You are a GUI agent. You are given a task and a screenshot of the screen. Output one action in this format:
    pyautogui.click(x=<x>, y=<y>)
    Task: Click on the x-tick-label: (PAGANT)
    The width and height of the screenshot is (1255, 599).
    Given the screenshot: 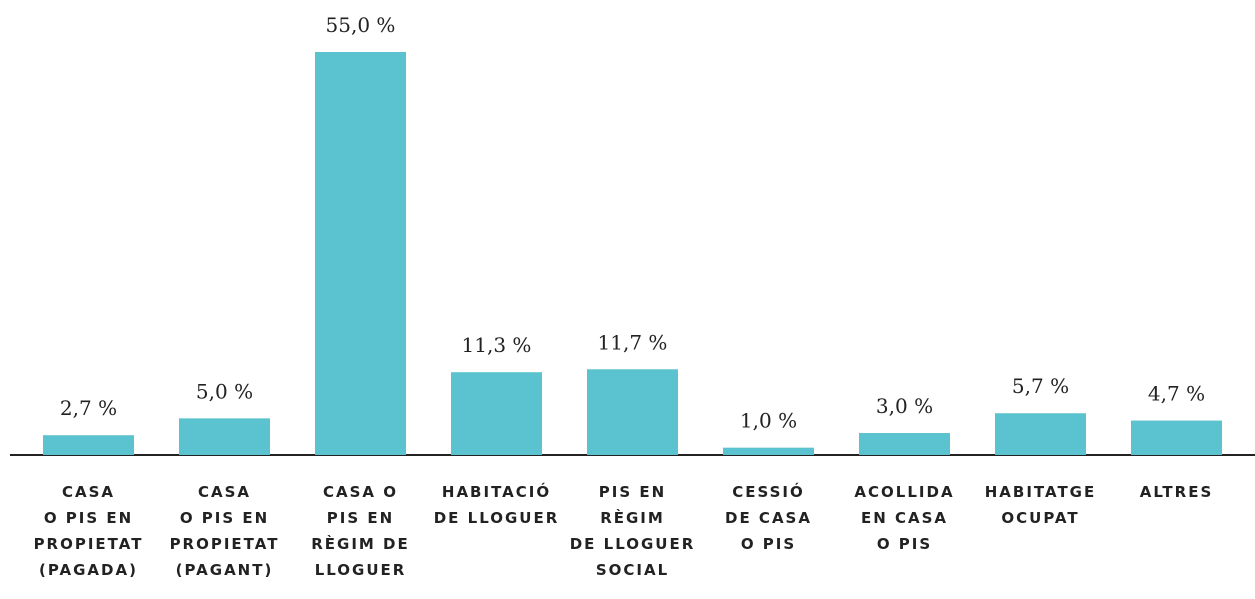 What is the action you would take?
    pyautogui.click(x=225, y=570)
    